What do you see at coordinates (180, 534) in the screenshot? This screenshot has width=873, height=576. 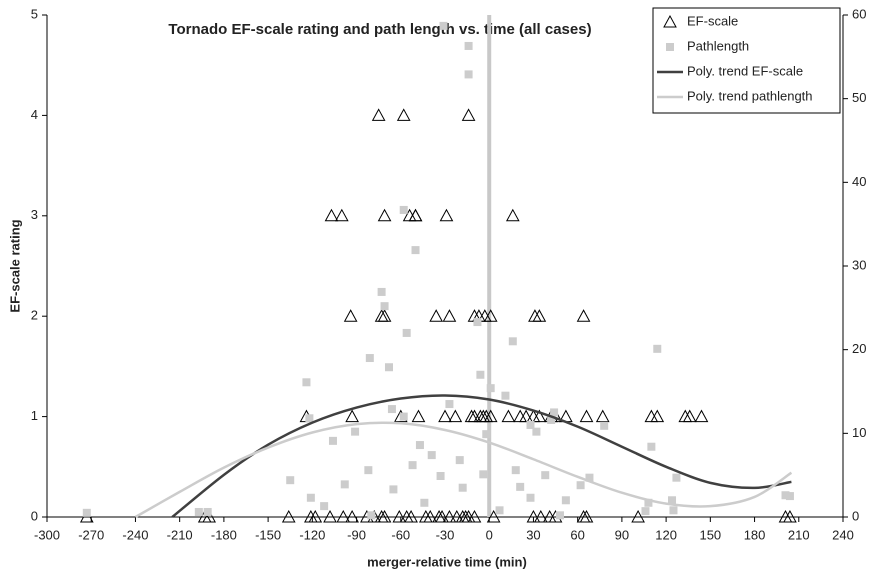 I see `x-tick-label: -210` at bounding box center [180, 534].